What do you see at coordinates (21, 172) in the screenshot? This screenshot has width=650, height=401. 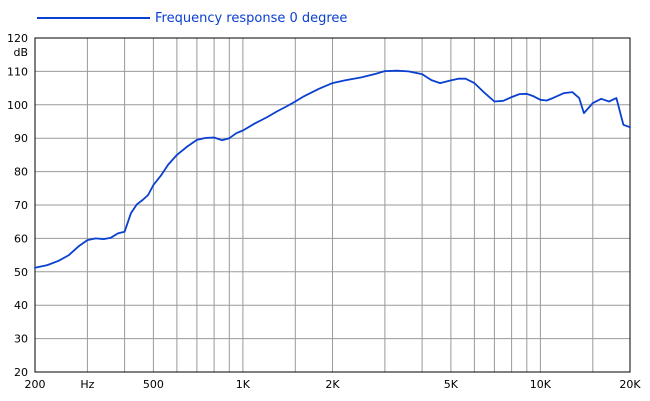 I see `y-tick-label: 80` at bounding box center [21, 172].